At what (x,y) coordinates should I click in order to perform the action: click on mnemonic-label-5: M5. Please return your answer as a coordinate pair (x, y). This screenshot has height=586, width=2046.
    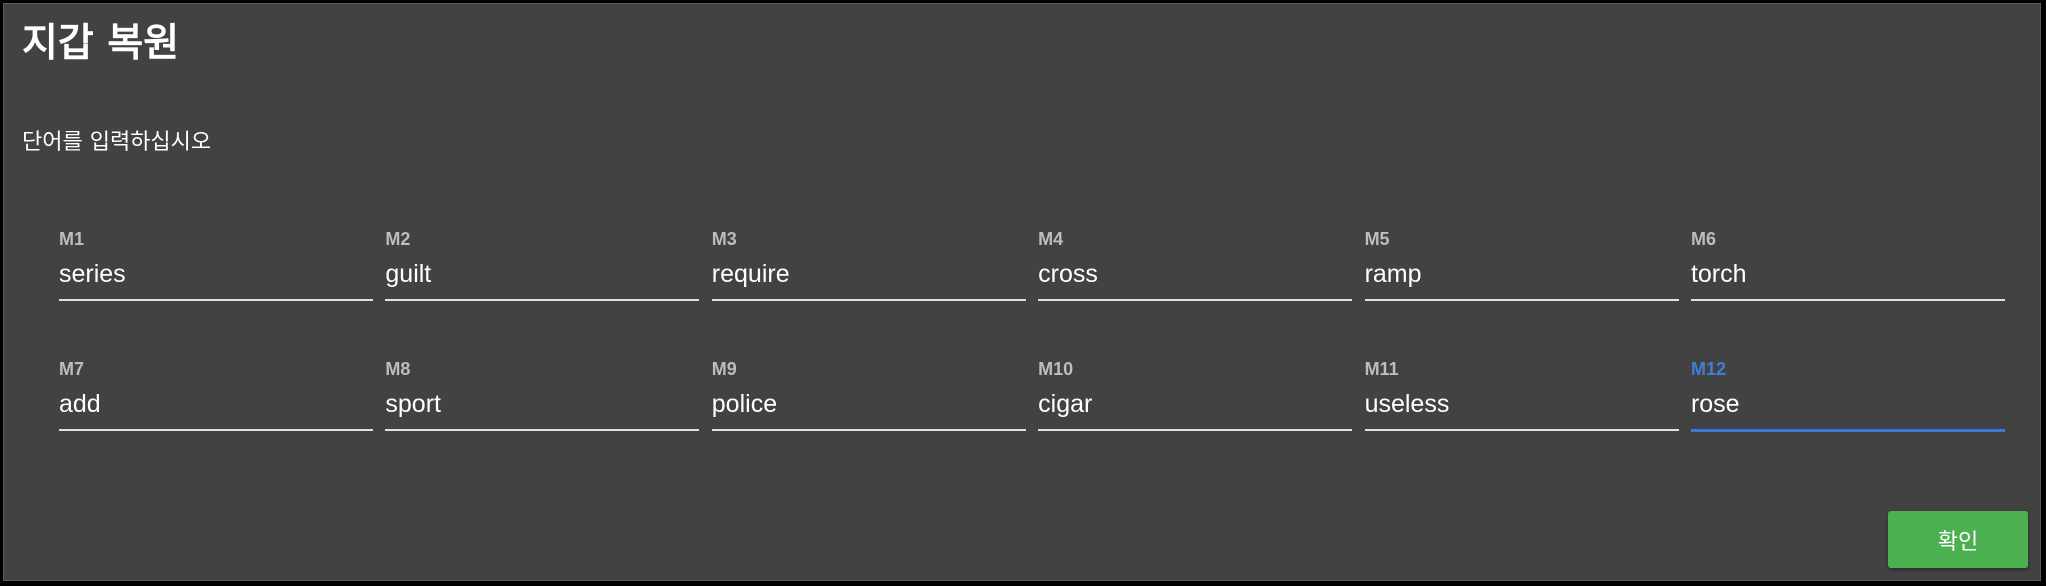
    Looking at the image, I should click on (1377, 239).